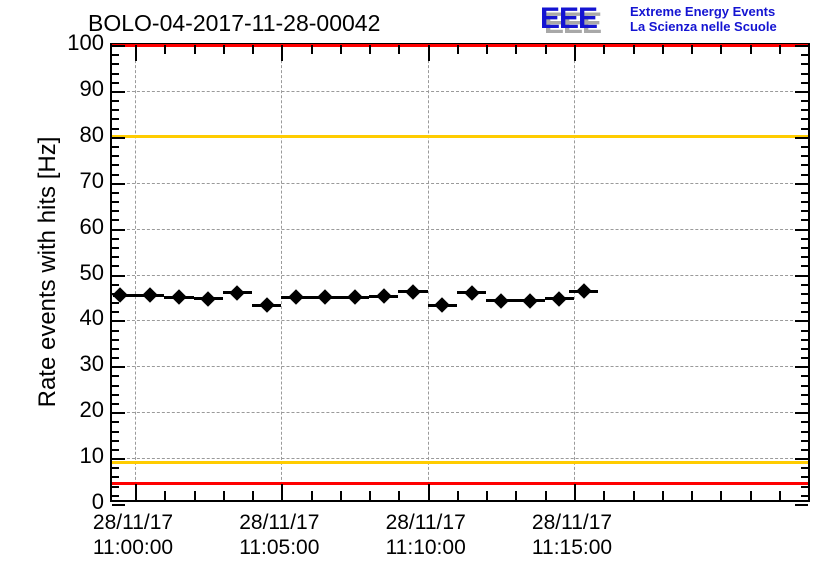 This screenshot has height=572, width=836. I want to click on threshold-line-lower-warning, so click(460, 463).